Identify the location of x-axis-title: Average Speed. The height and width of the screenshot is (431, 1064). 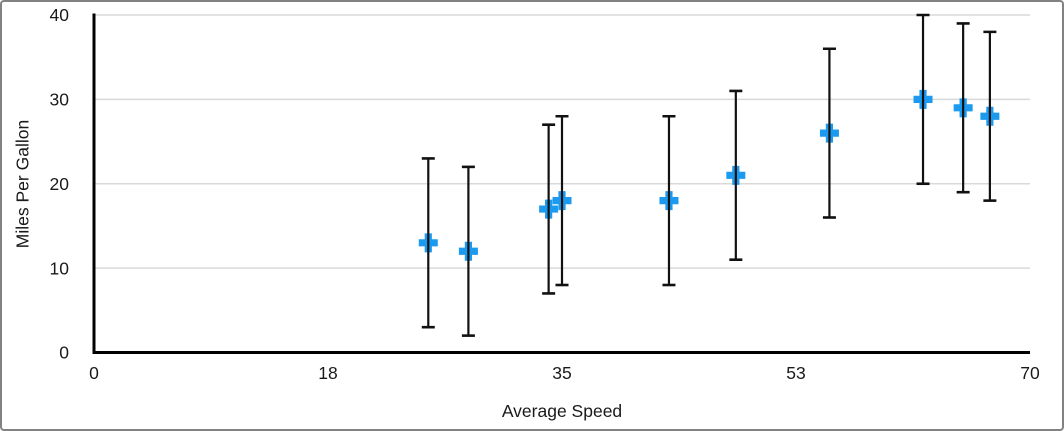
(562, 411).